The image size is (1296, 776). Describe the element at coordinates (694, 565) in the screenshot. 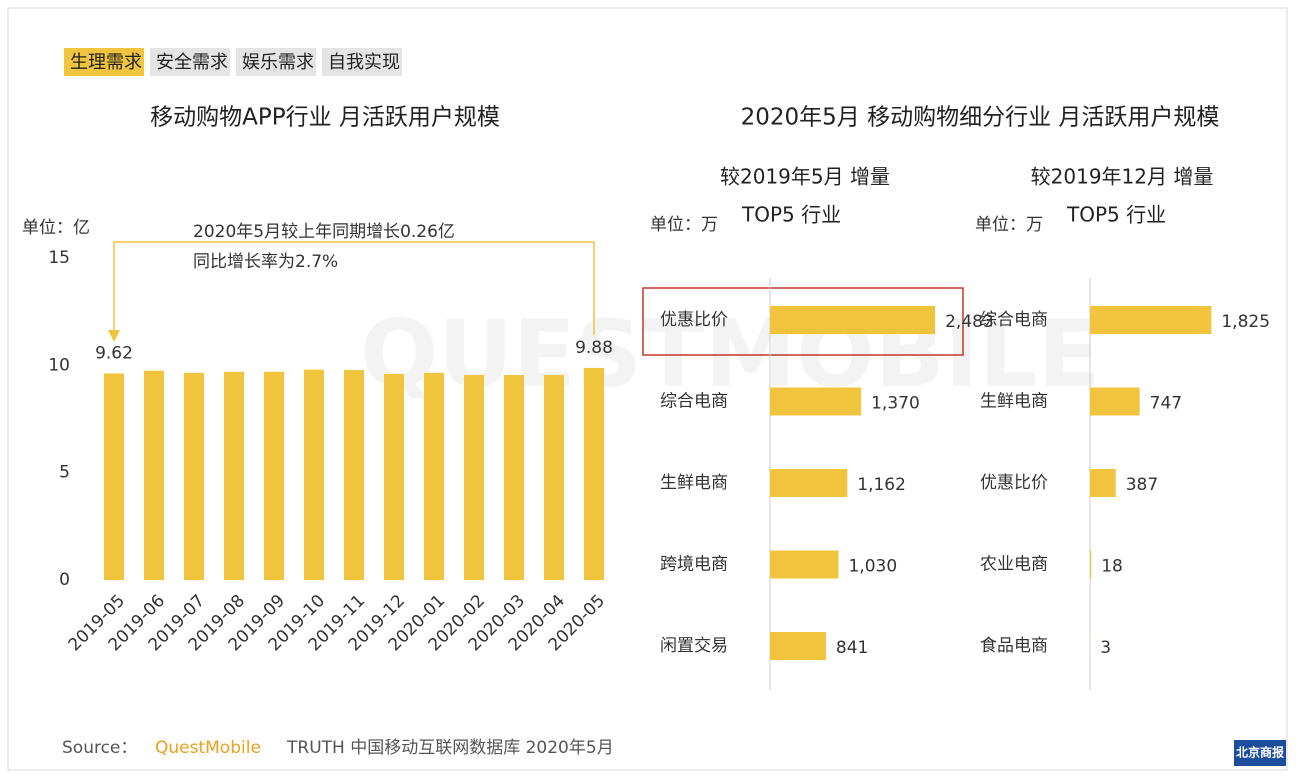

I see `category-label: 跨境电商` at that location.